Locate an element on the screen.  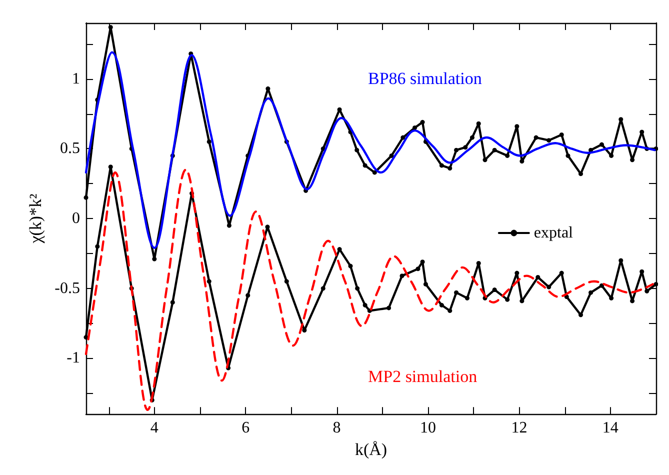
x-tick-label: 12 is located at coordinates (519, 428).